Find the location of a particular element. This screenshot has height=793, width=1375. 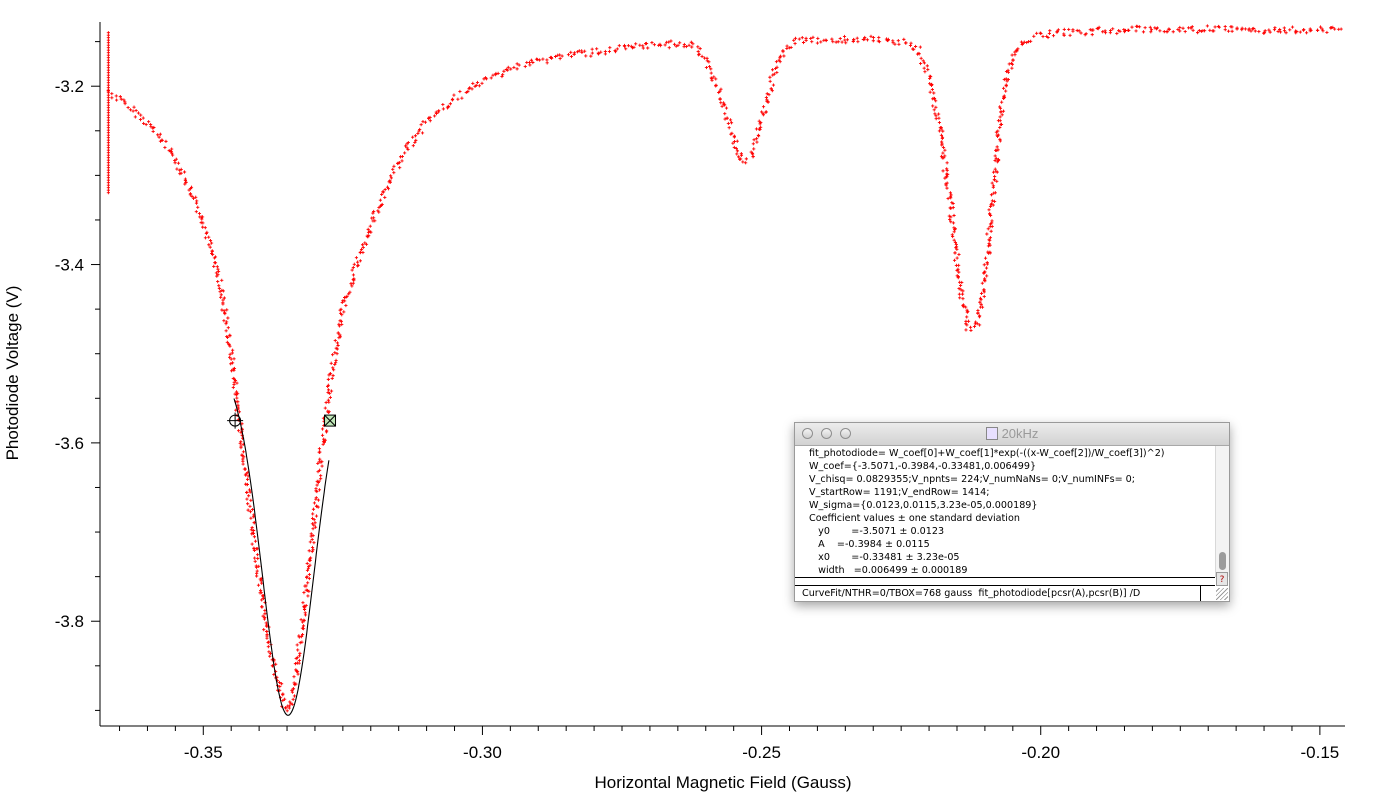

window-titlebar: 20kHz is located at coordinates (1012, 434).